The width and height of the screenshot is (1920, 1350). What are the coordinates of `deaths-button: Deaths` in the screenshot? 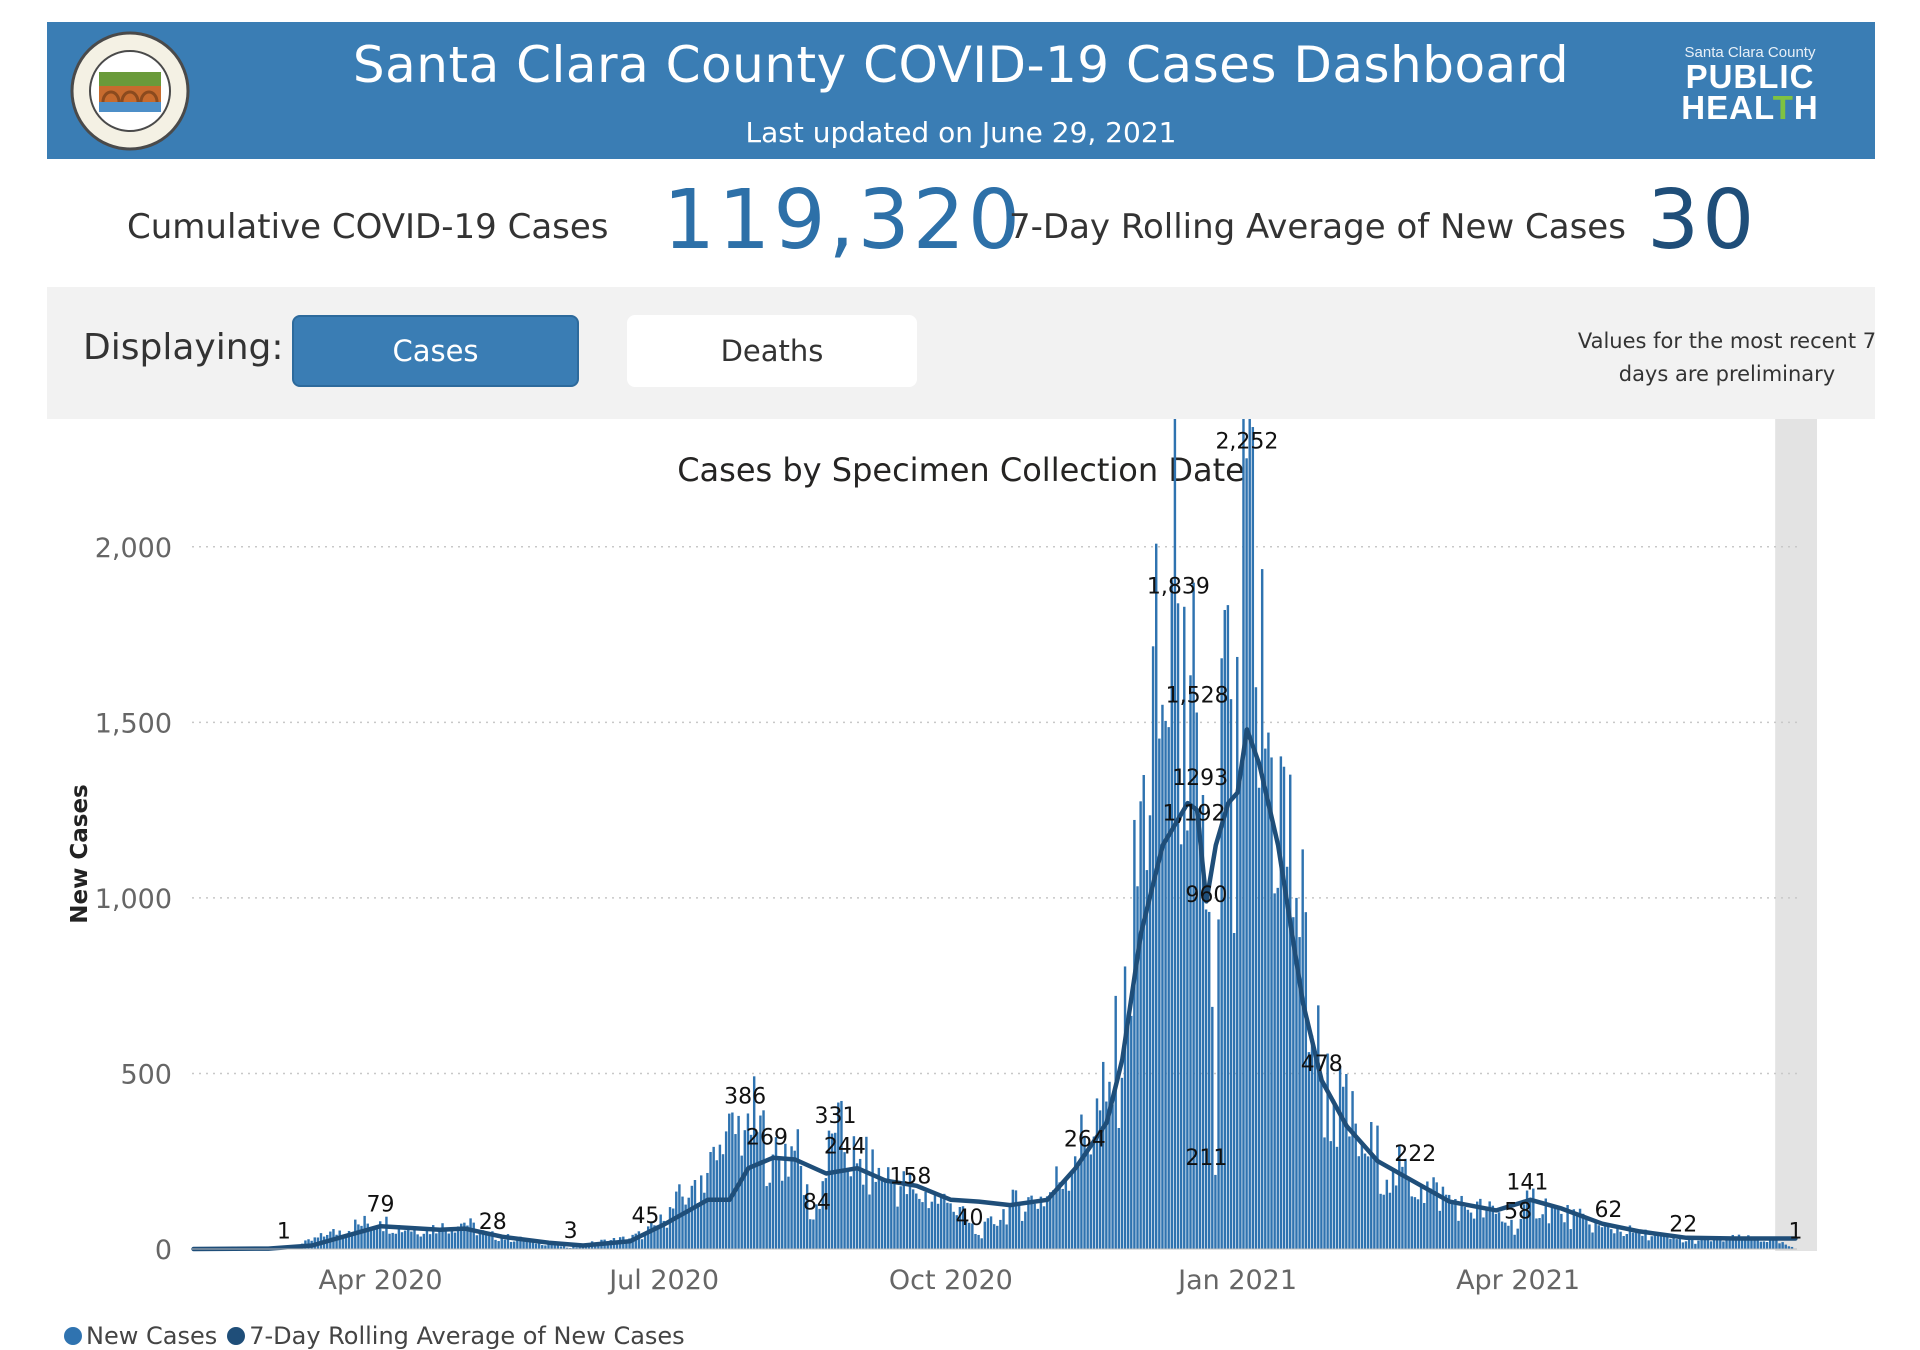 It's located at (772, 351).